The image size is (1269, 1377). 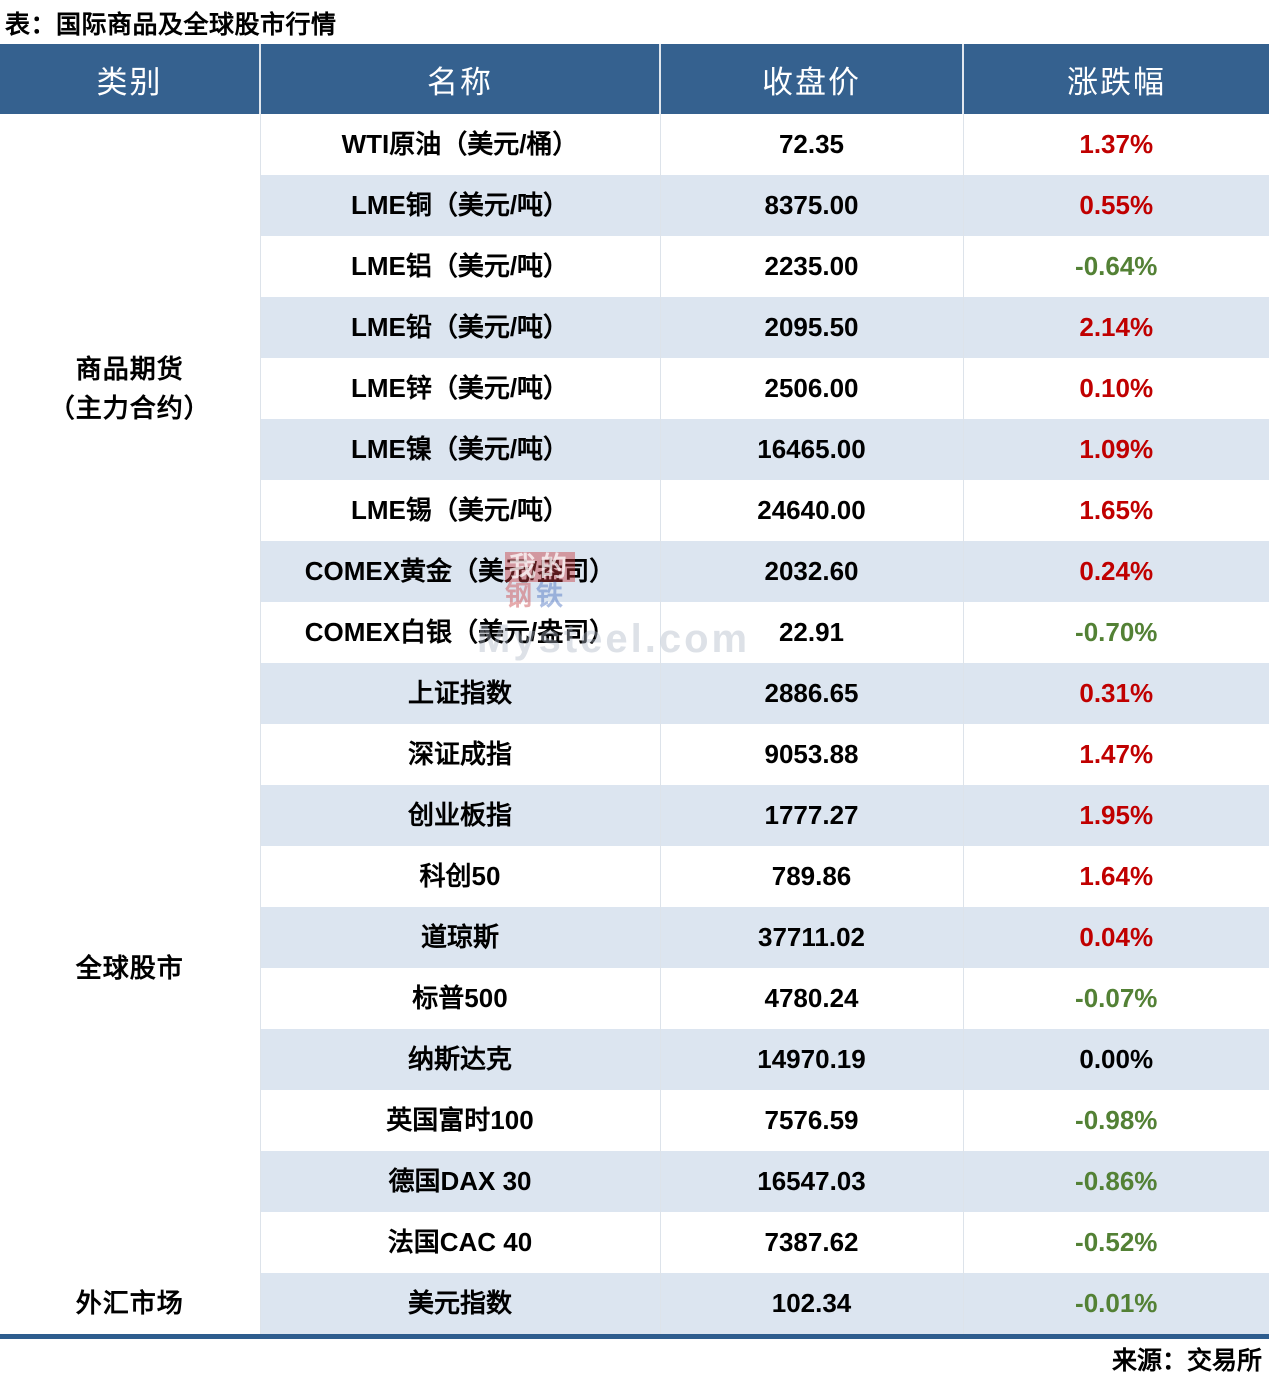 What do you see at coordinates (459, 998) in the screenshot?
I see `name-cell: 标普500` at bounding box center [459, 998].